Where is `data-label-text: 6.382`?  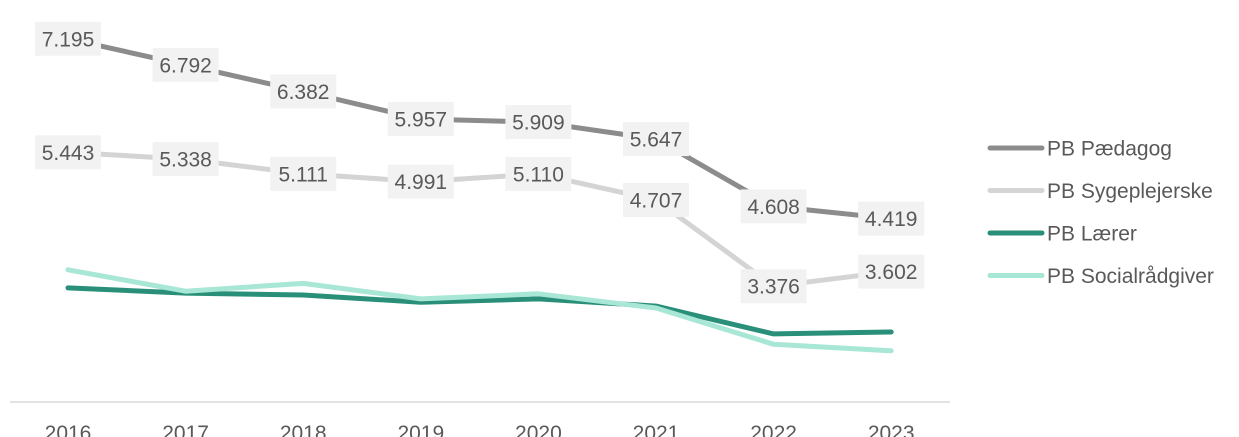 data-label-text: 6.382 is located at coordinates (303, 92).